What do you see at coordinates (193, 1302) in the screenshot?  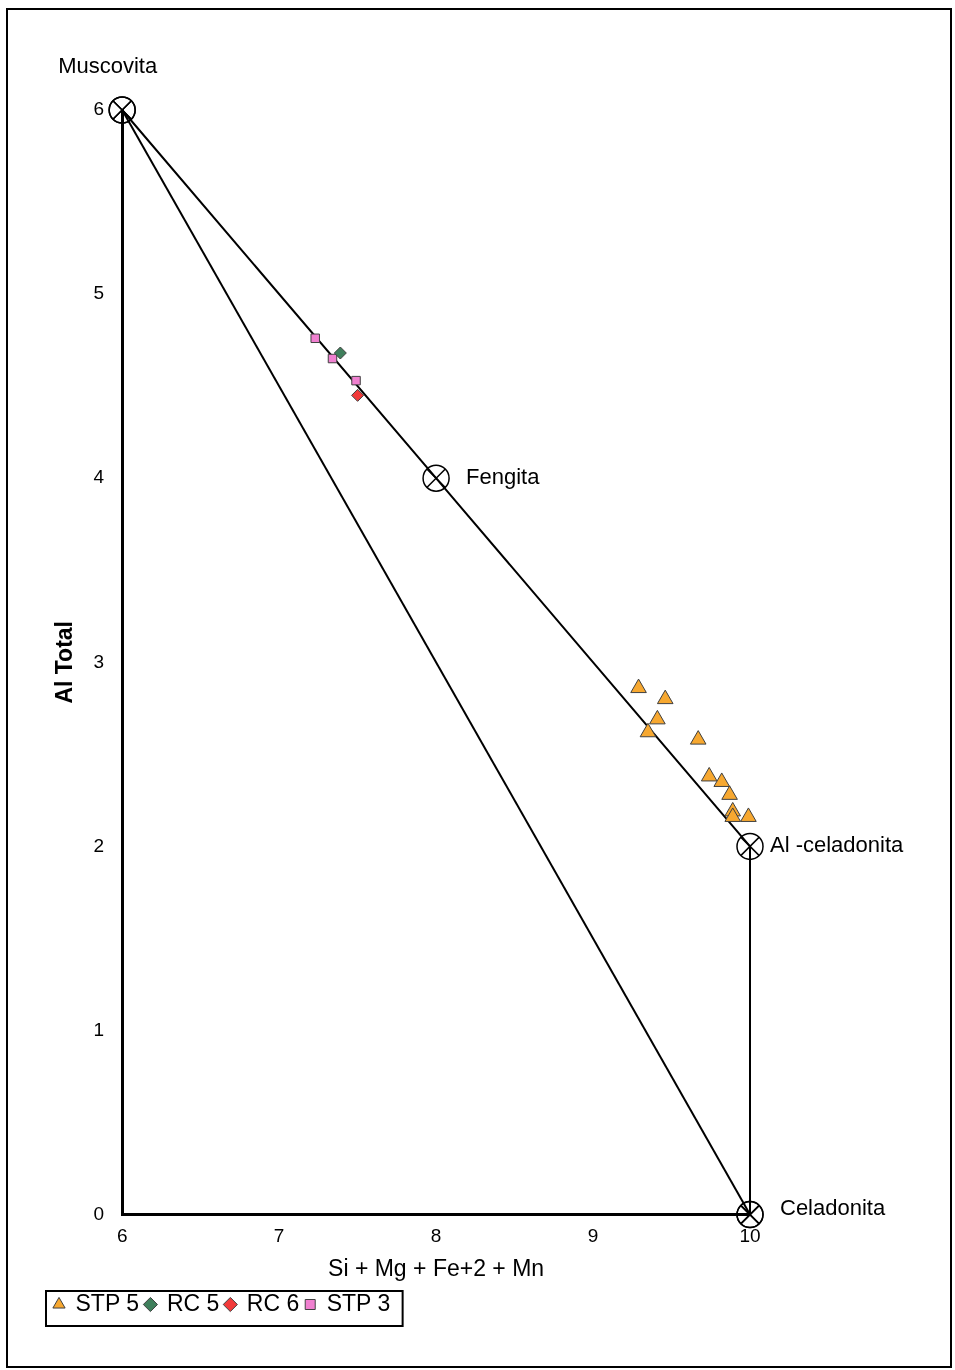 I see `legend-label: RC 5` at bounding box center [193, 1302].